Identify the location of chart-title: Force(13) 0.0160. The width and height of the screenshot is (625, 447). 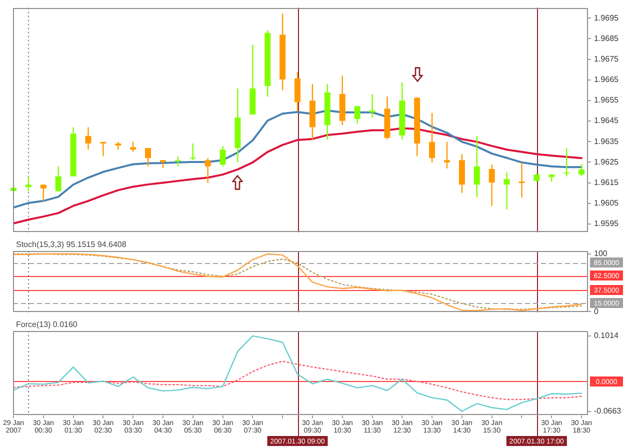
(47, 325).